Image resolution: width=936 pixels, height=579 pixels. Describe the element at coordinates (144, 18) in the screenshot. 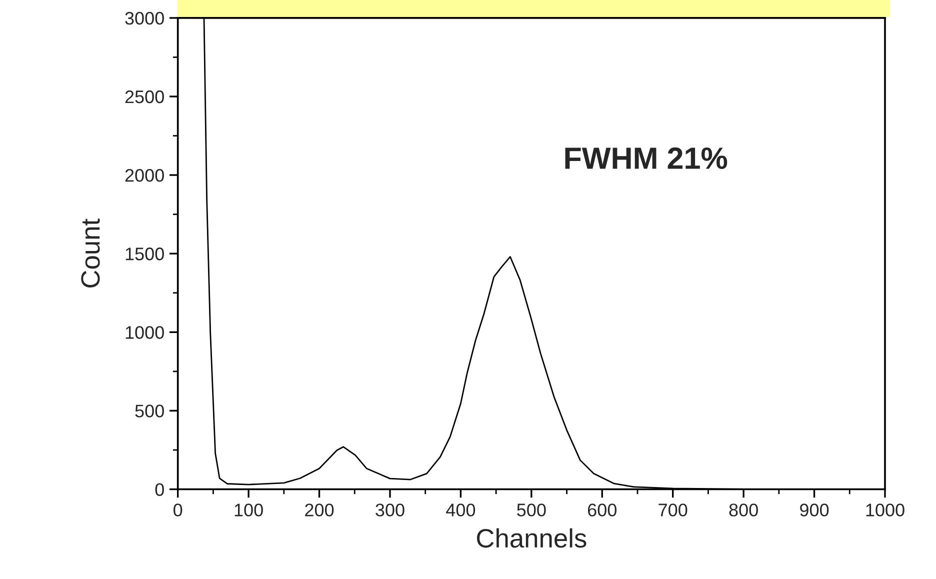

I see `y-tick-label: 3000` at that location.